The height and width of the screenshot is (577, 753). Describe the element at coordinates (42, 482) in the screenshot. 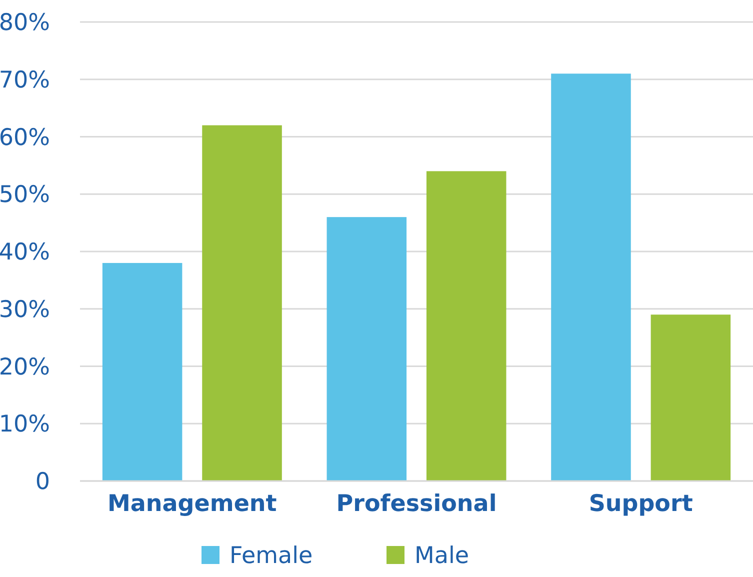

I see `y-tick-label: 0` at that location.